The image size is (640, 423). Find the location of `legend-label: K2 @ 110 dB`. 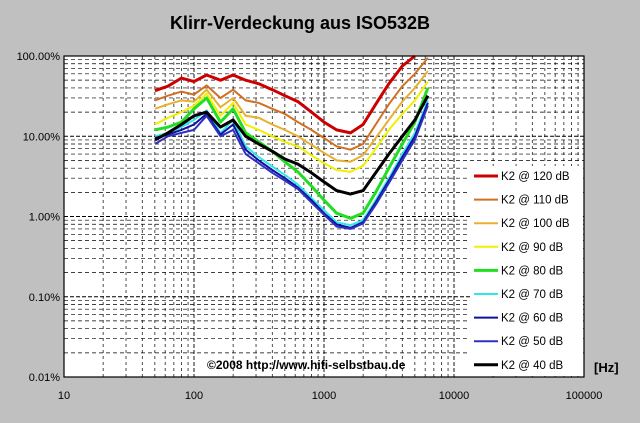

legend-label: K2 @ 110 dB is located at coordinates (535, 201).